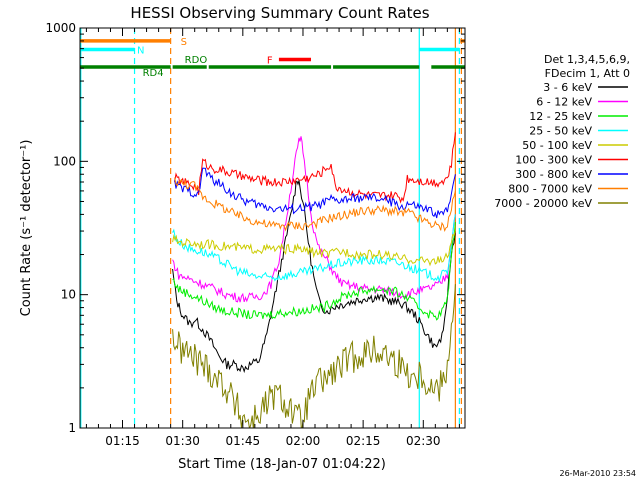  What do you see at coordinates (553, 160) in the screenshot?
I see `legend-entry-label: 100 - 300 keV` at bounding box center [553, 160].